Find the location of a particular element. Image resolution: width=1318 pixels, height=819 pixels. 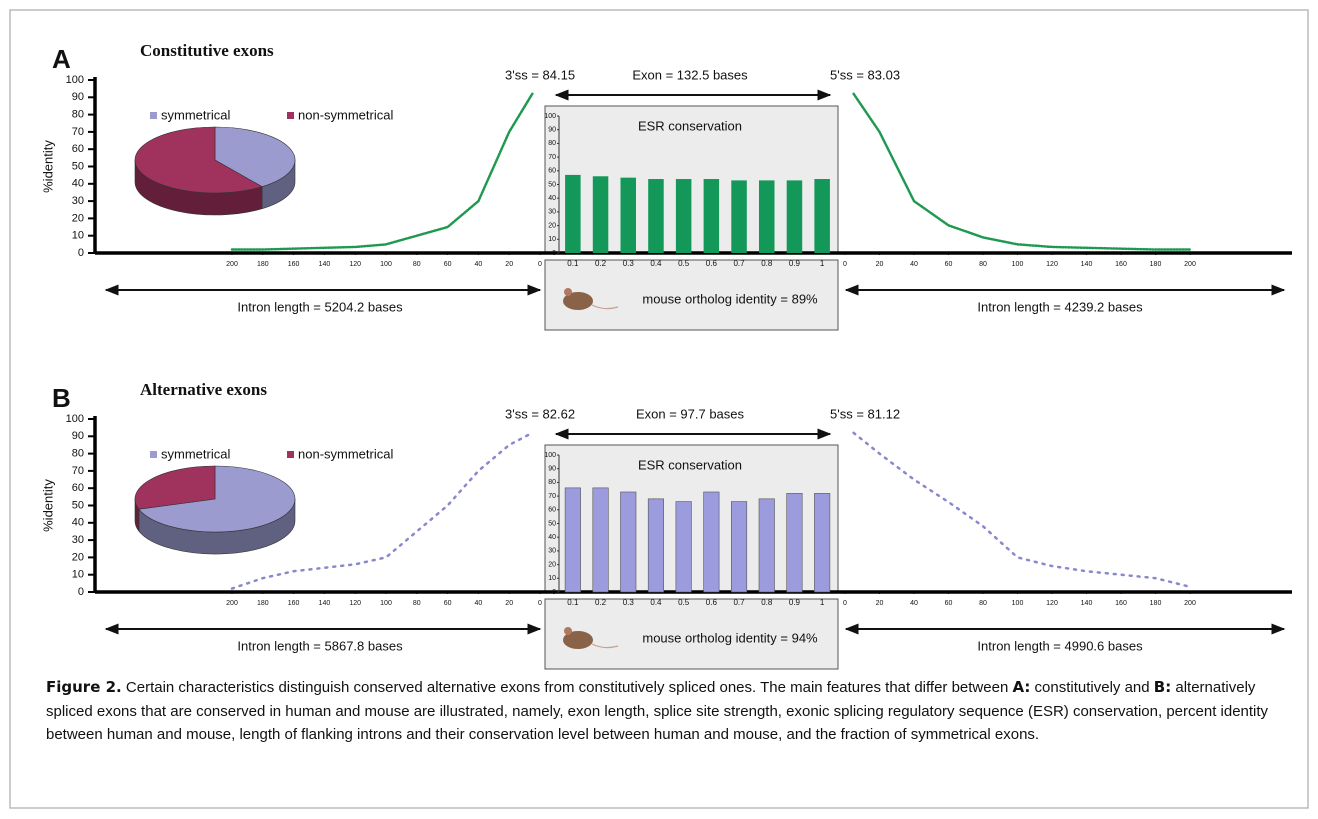

intron-length-left: Intron length = 5867.8 bases is located at coordinates (320, 645).